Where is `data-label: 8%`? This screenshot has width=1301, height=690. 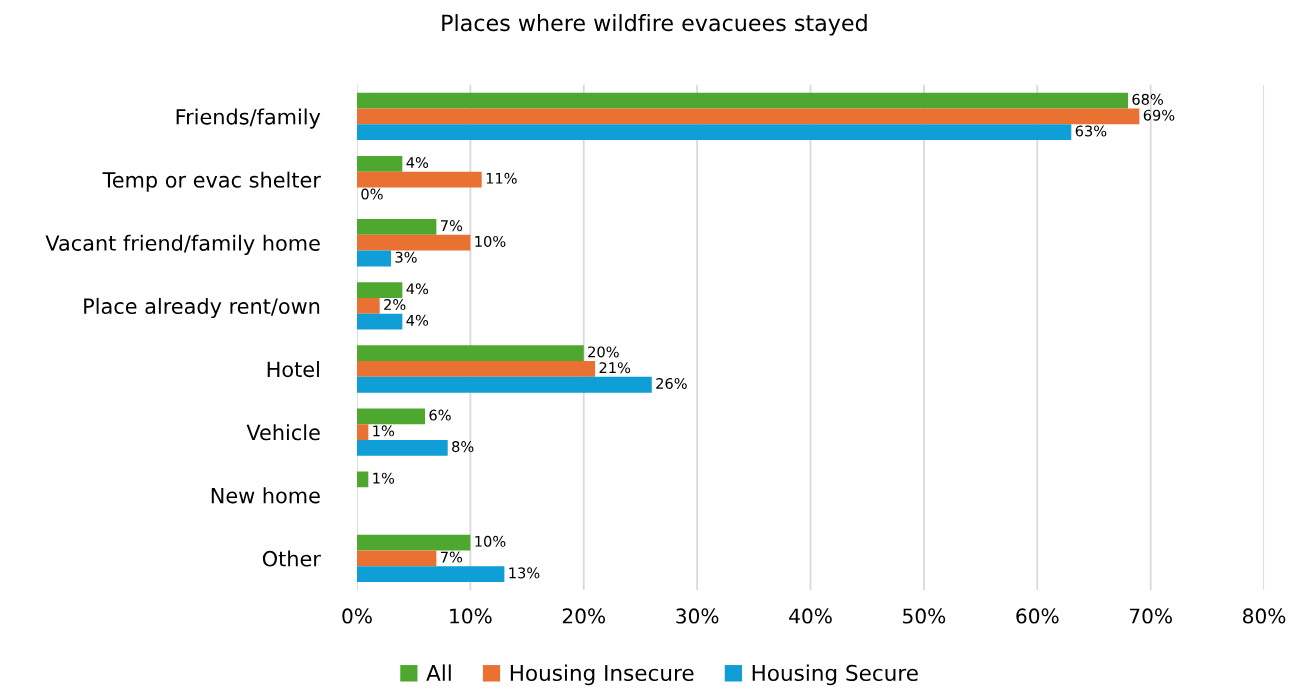 data-label: 8% is located at coordinates (463, 447).